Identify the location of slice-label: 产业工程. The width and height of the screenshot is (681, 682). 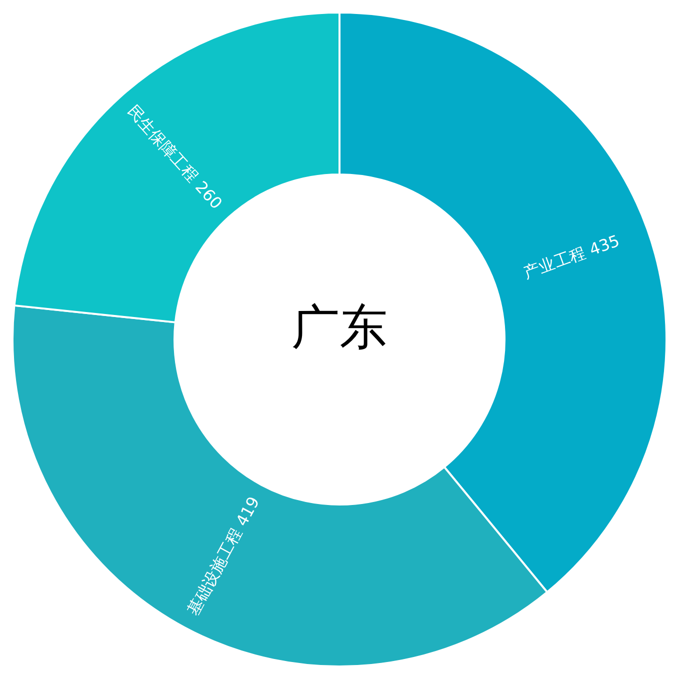
(554, 262).